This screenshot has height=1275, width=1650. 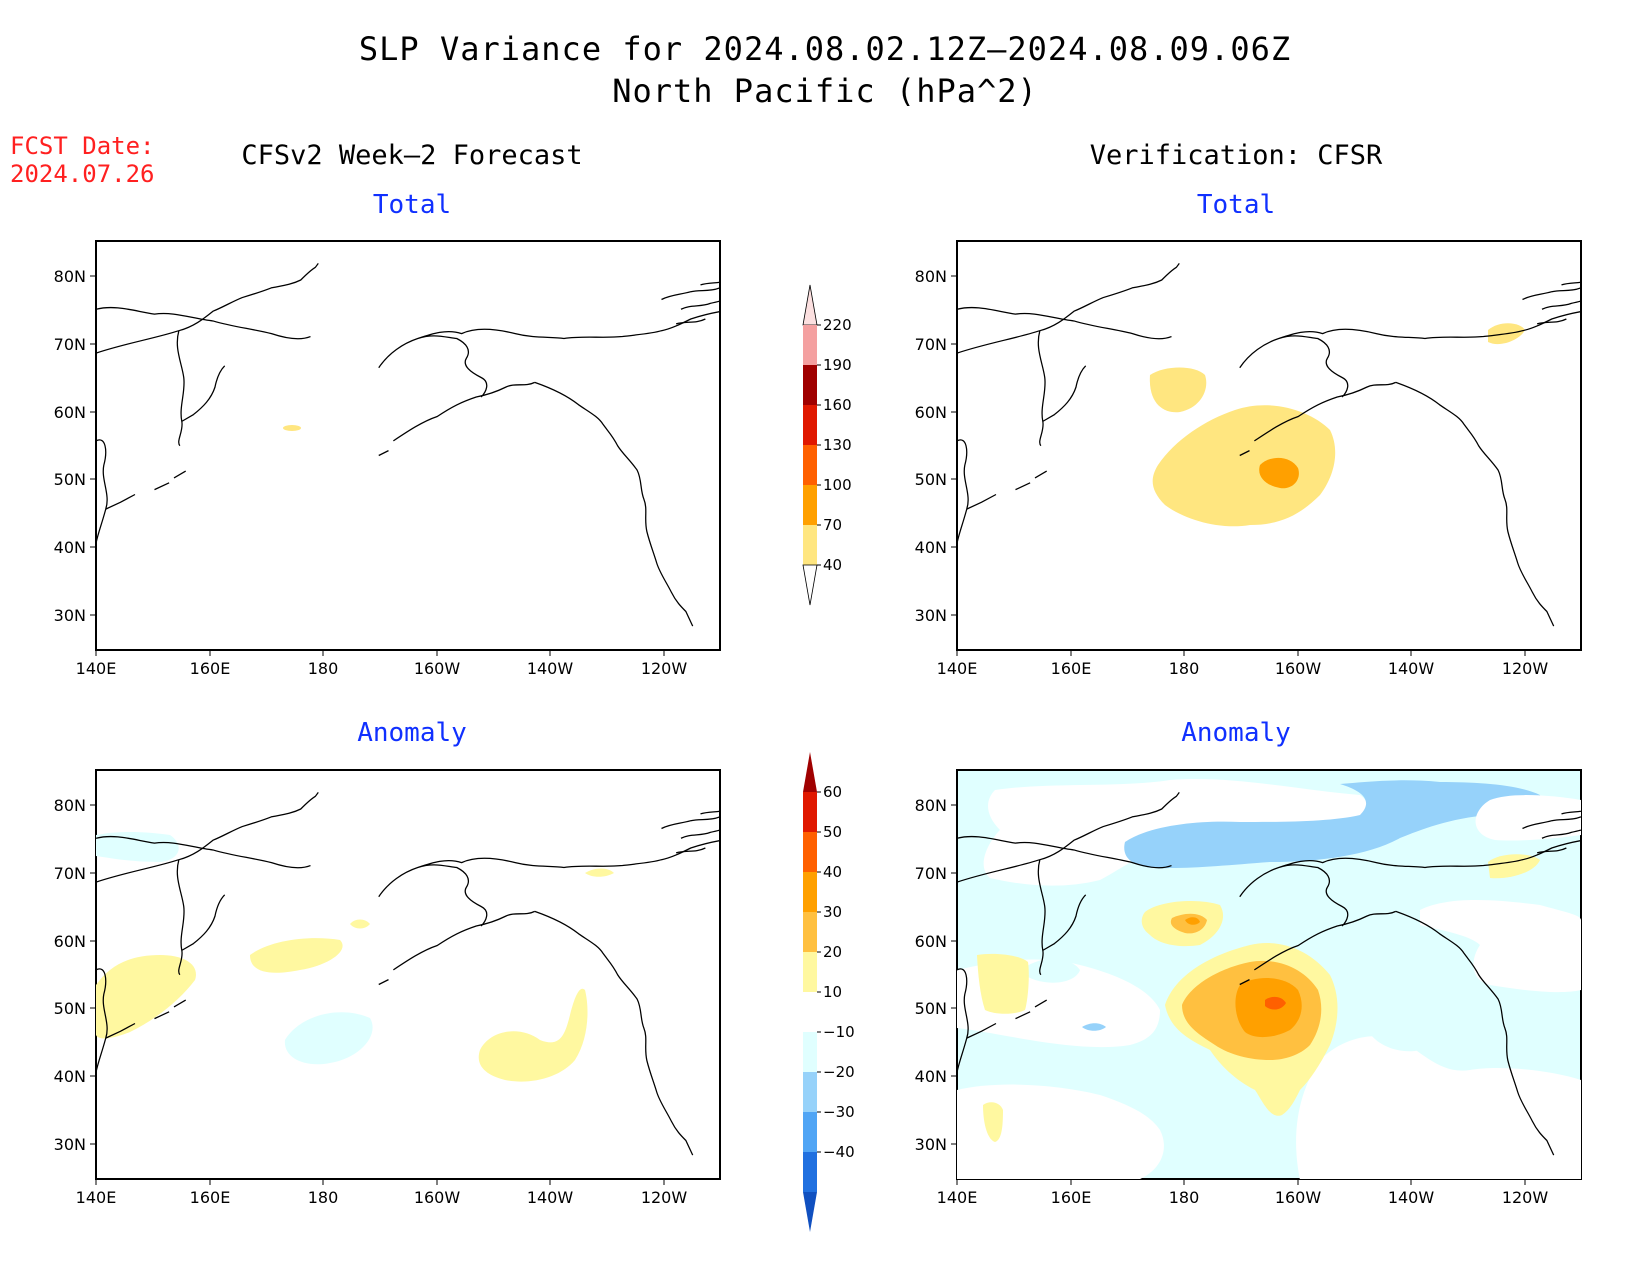 What do you see at coordinates (832, 525) in the screenshot?
I see `colorbar-label: 70` at bounding box center [832, 525].